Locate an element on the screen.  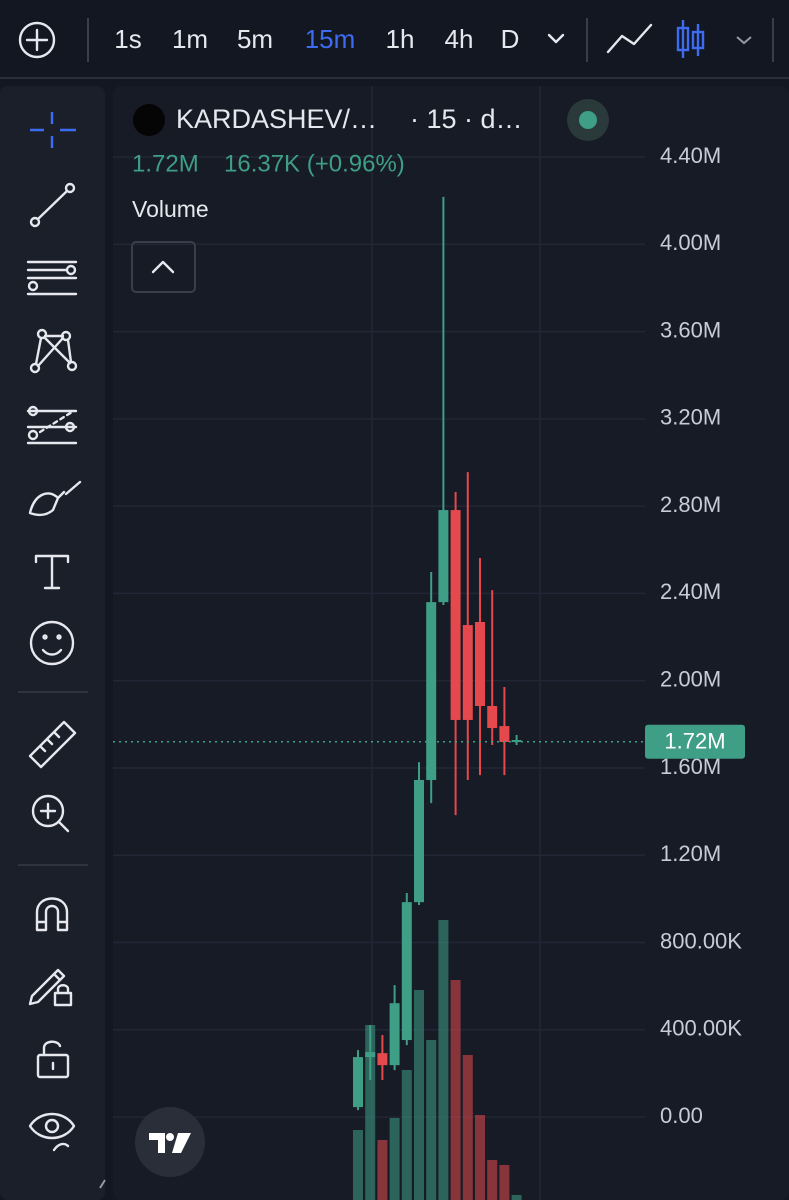
y-tick-label: 2.00M is located at coordinates (690, 678).